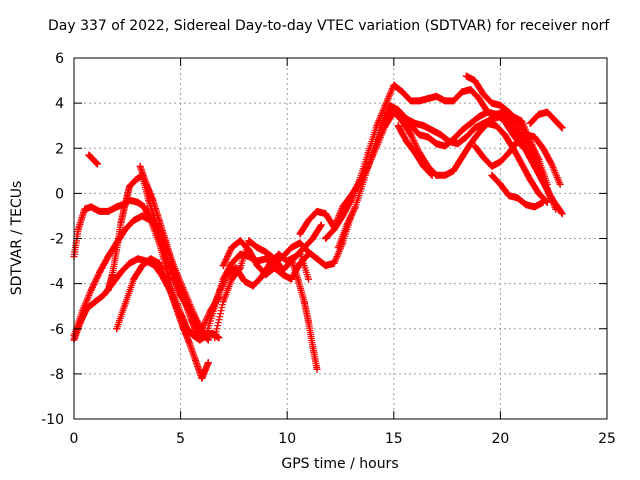  What do you see at coordinates (57, 330) in the screenshot?
I see `y-tick-label: -6` at bounding box center [57, 330].